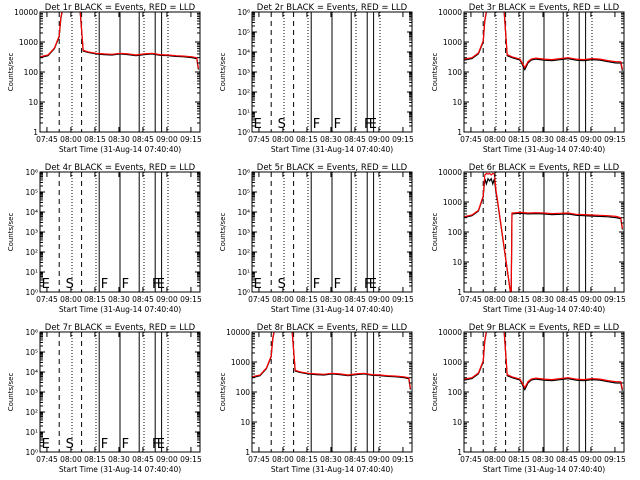 Image resolution: width=640 pixels, height=480 pixels. What do you see at coordinates (31, 412) in the screenshot?
I see `y-tick-label: 10²` at bounding box center [31, 412].